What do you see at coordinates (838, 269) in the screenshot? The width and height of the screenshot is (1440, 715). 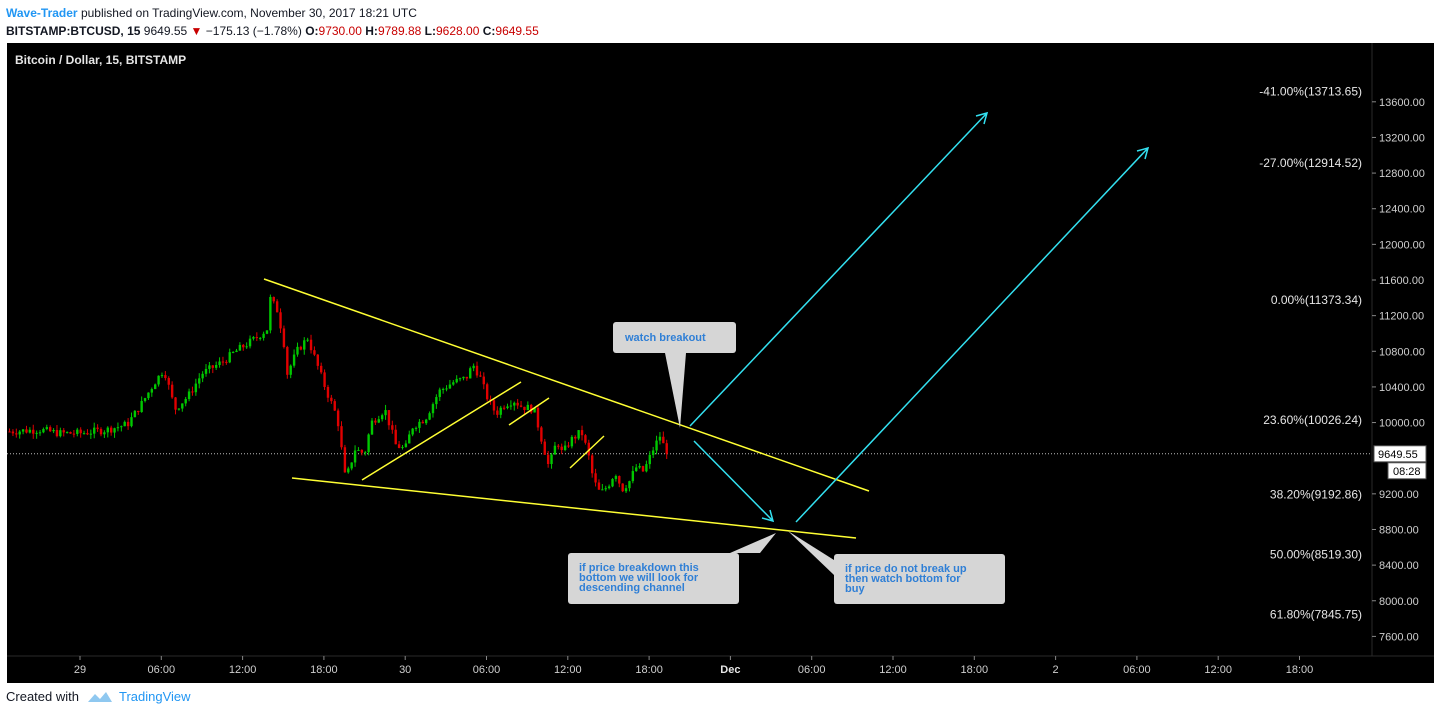 I see `breakout-arrow` at bounding box center [838, 269].